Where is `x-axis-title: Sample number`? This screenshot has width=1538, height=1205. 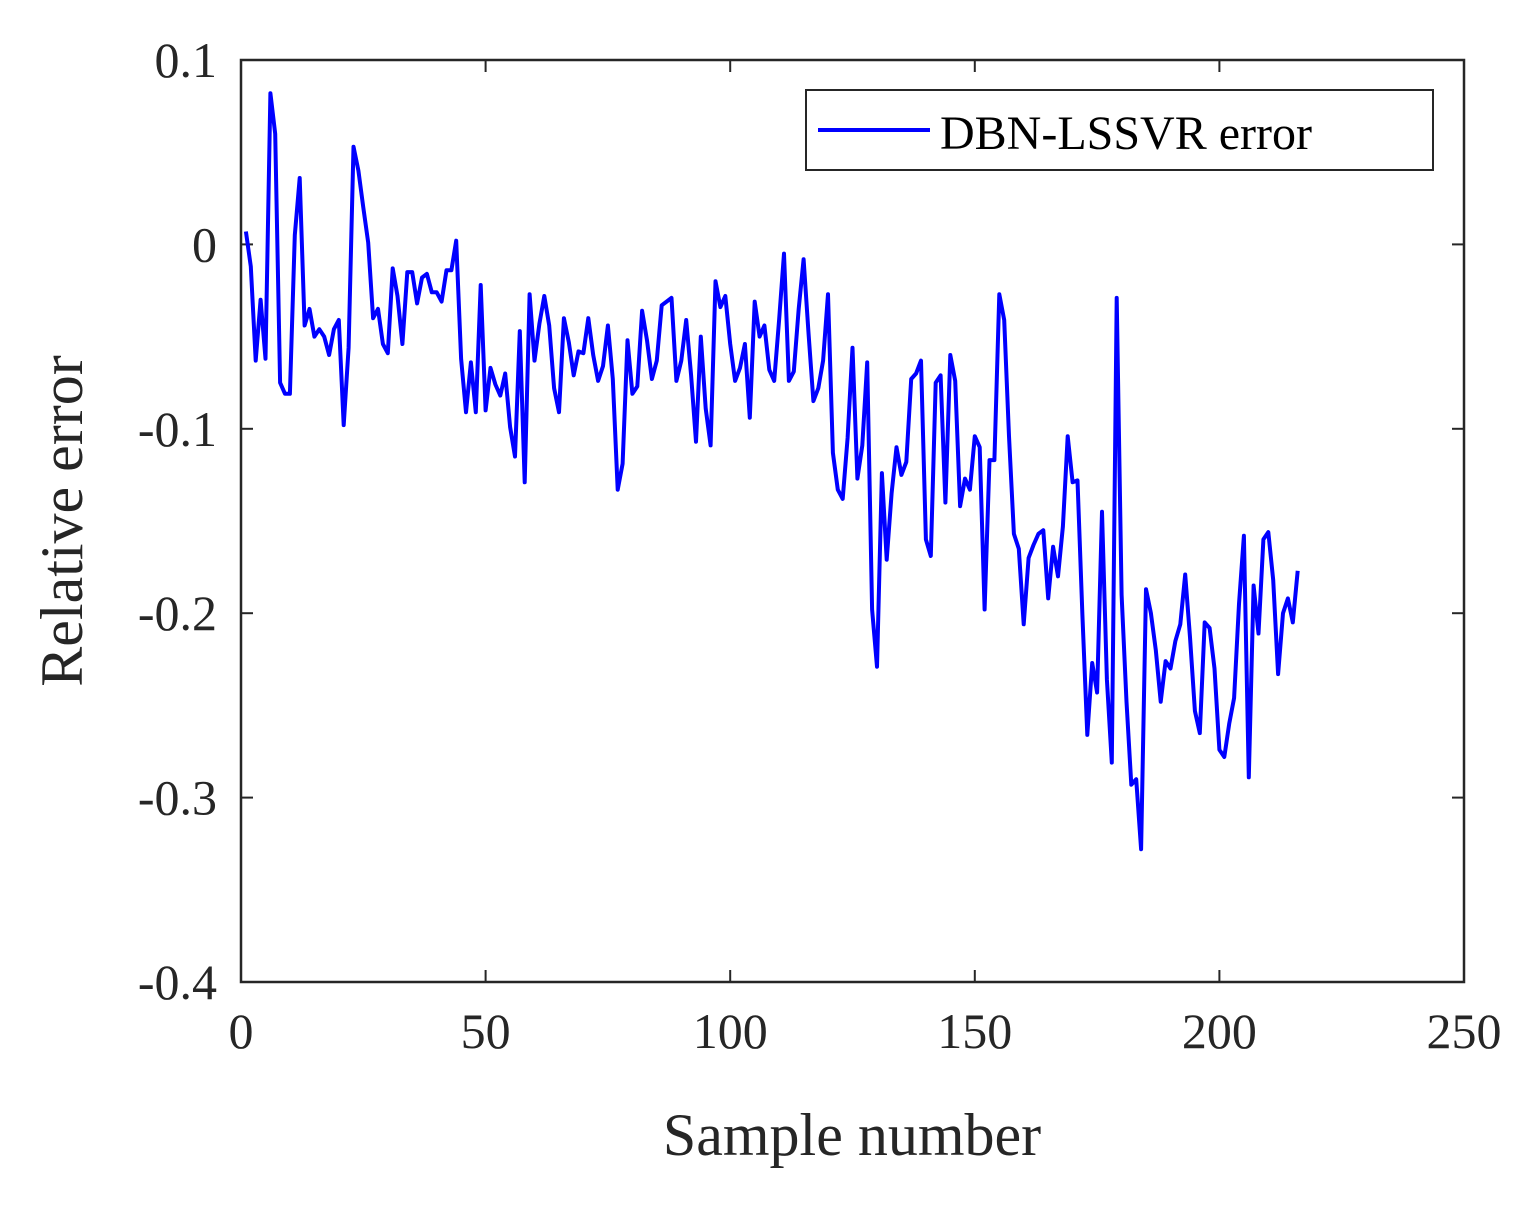 x-axis-title: Sample number is located at coordinates (852, 1135).